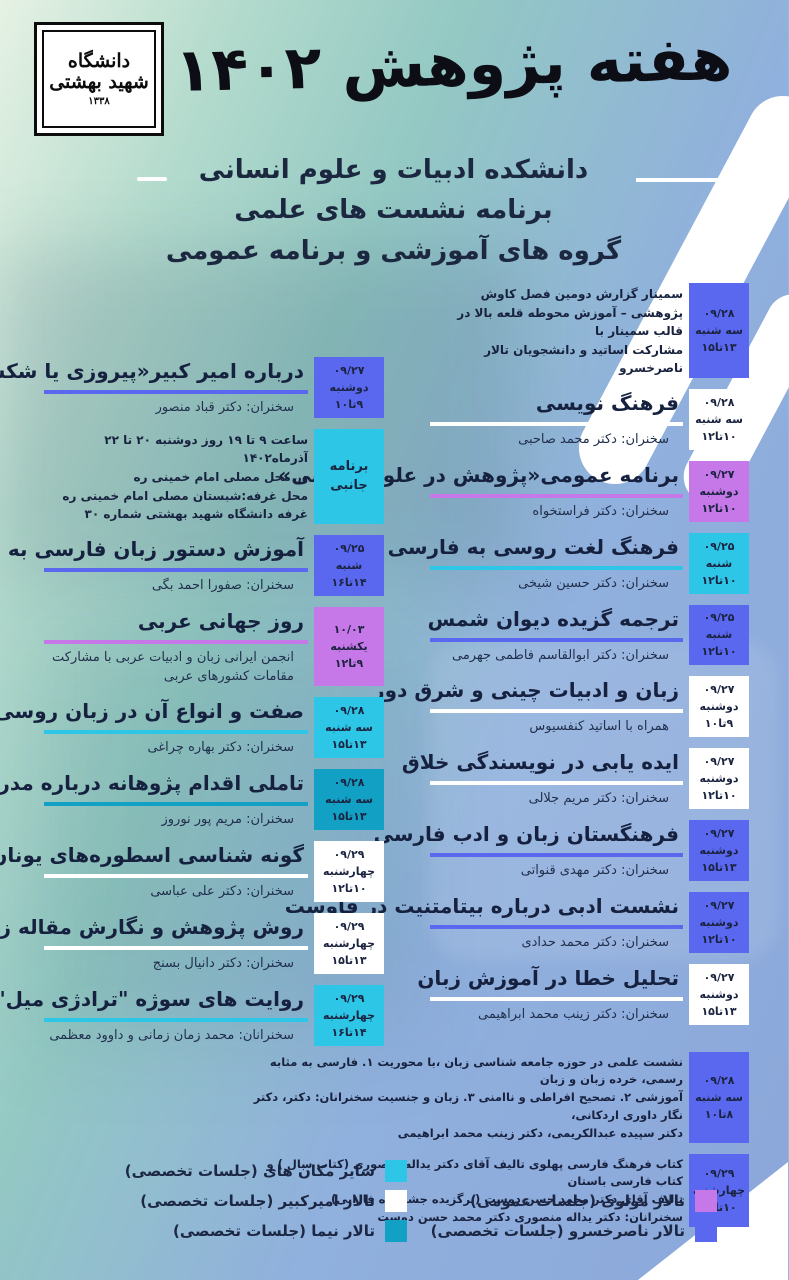  I want to click on event-title: تاملی اقدام پژوهانه درباره مدرسان آزفا, so click(152, 783).